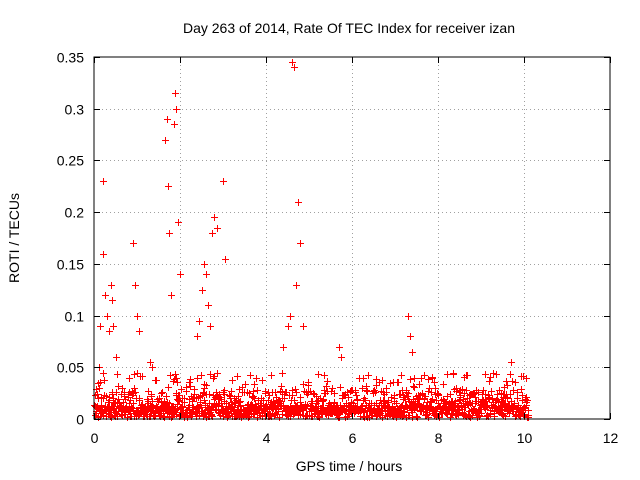 The height and width of the screenshot is (480, 640). What do you see at coordinates (75, 110) in the screenshot?
I see `y-tick-label: 0.3` at bounding box center [75, 110].